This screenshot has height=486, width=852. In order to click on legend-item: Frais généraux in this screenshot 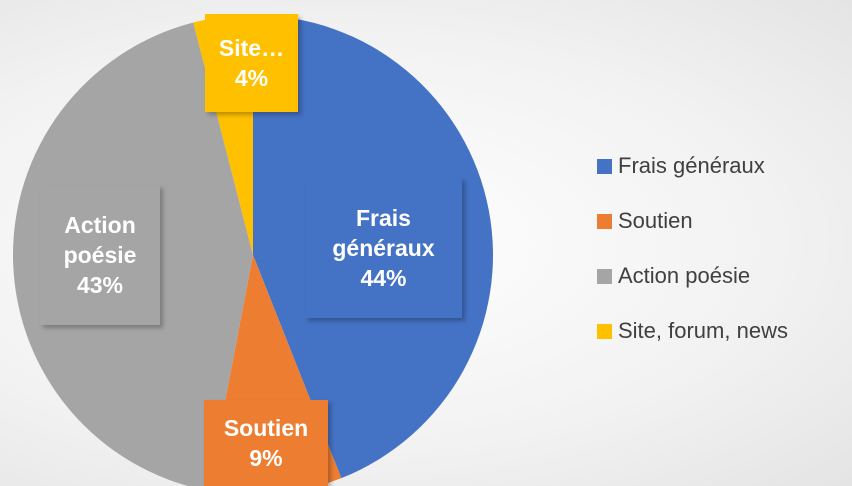, I will do `click(681, 166)`.